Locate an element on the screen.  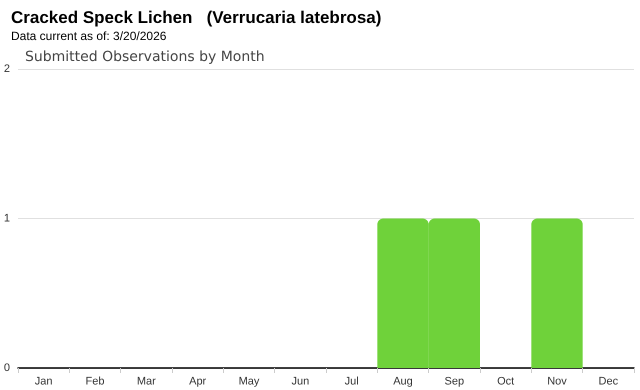
x-tick-label: Aug is located at coordinates (403, 382).